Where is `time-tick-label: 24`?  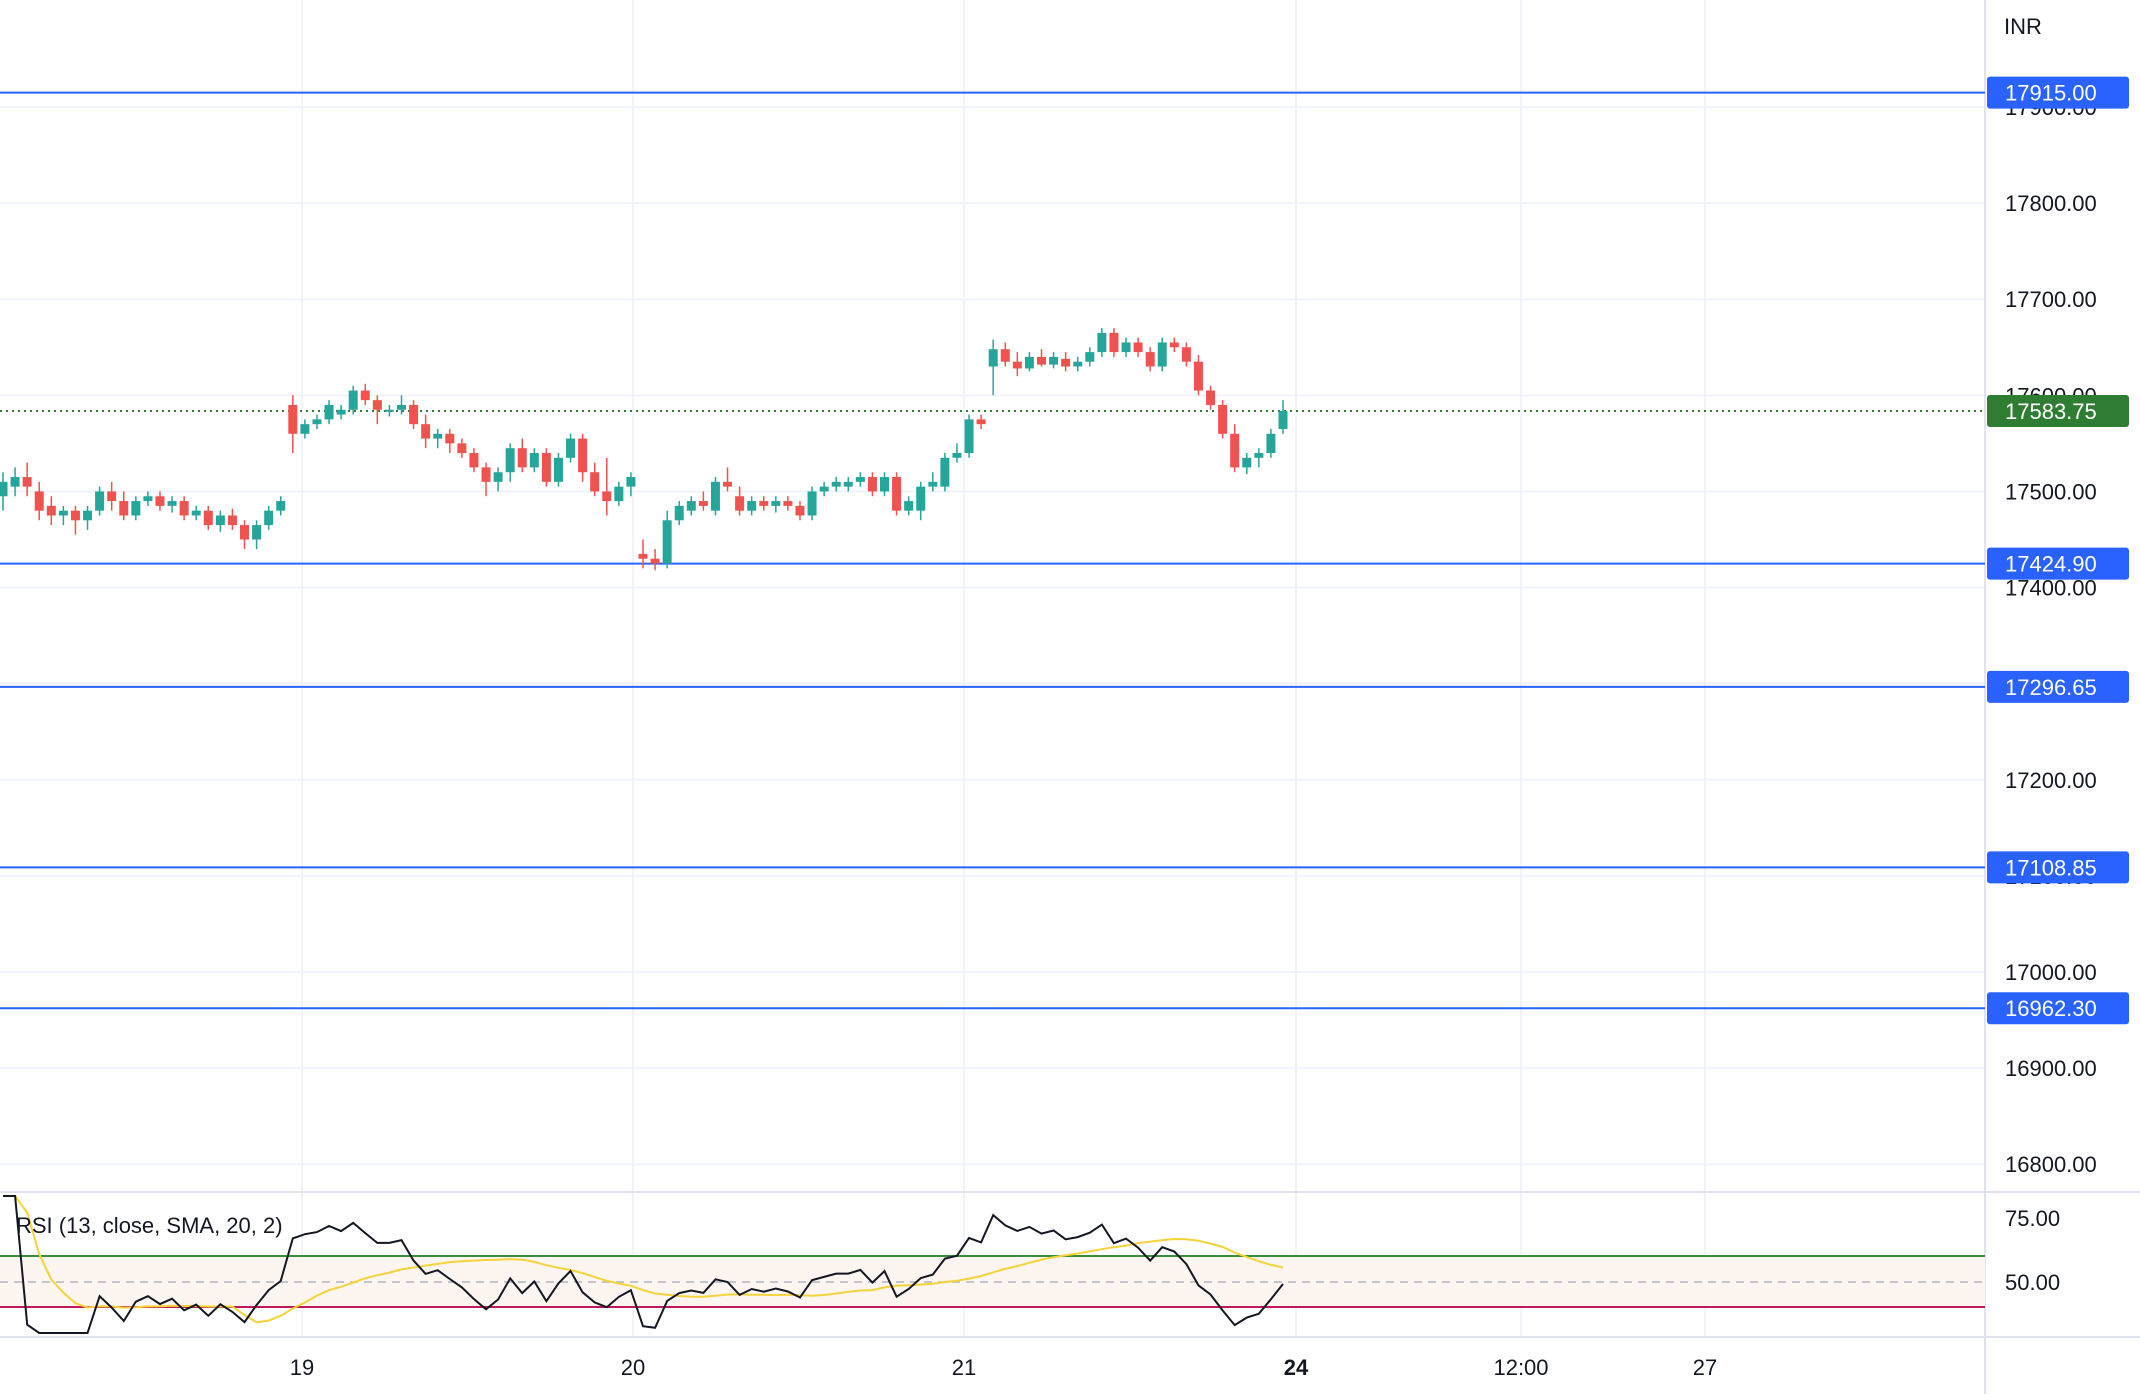
time-tick-label: 24 is located at coordinates (1296, 1367).